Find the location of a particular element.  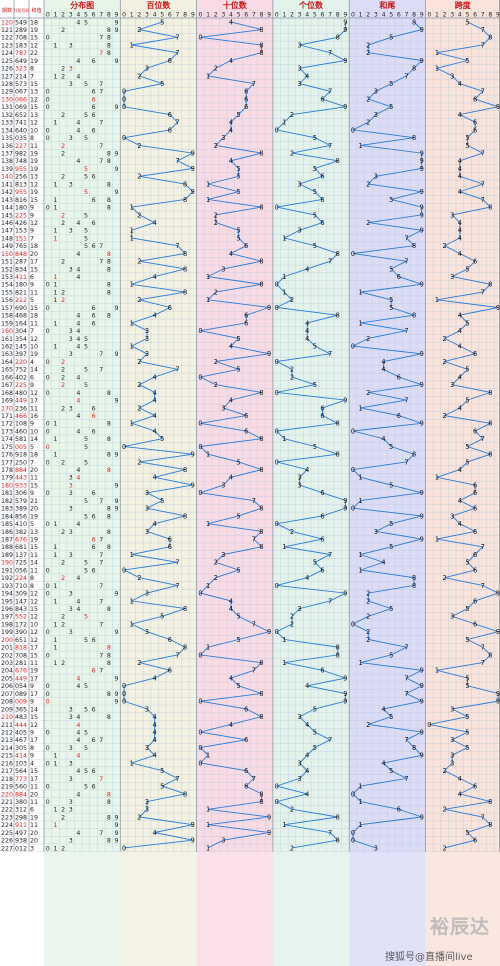

sum-value: 20 is located at coordinates (34, 254).